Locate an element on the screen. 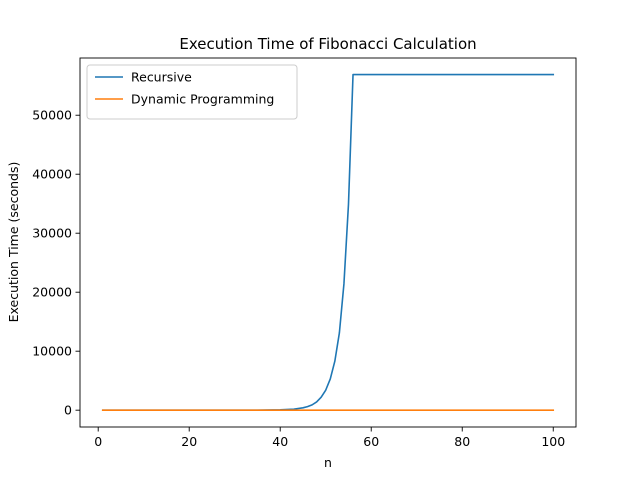 Image resolution: width=640 pixels, height=480 pixels. x-tick-label: 60 is located at coordinates (371, 441).